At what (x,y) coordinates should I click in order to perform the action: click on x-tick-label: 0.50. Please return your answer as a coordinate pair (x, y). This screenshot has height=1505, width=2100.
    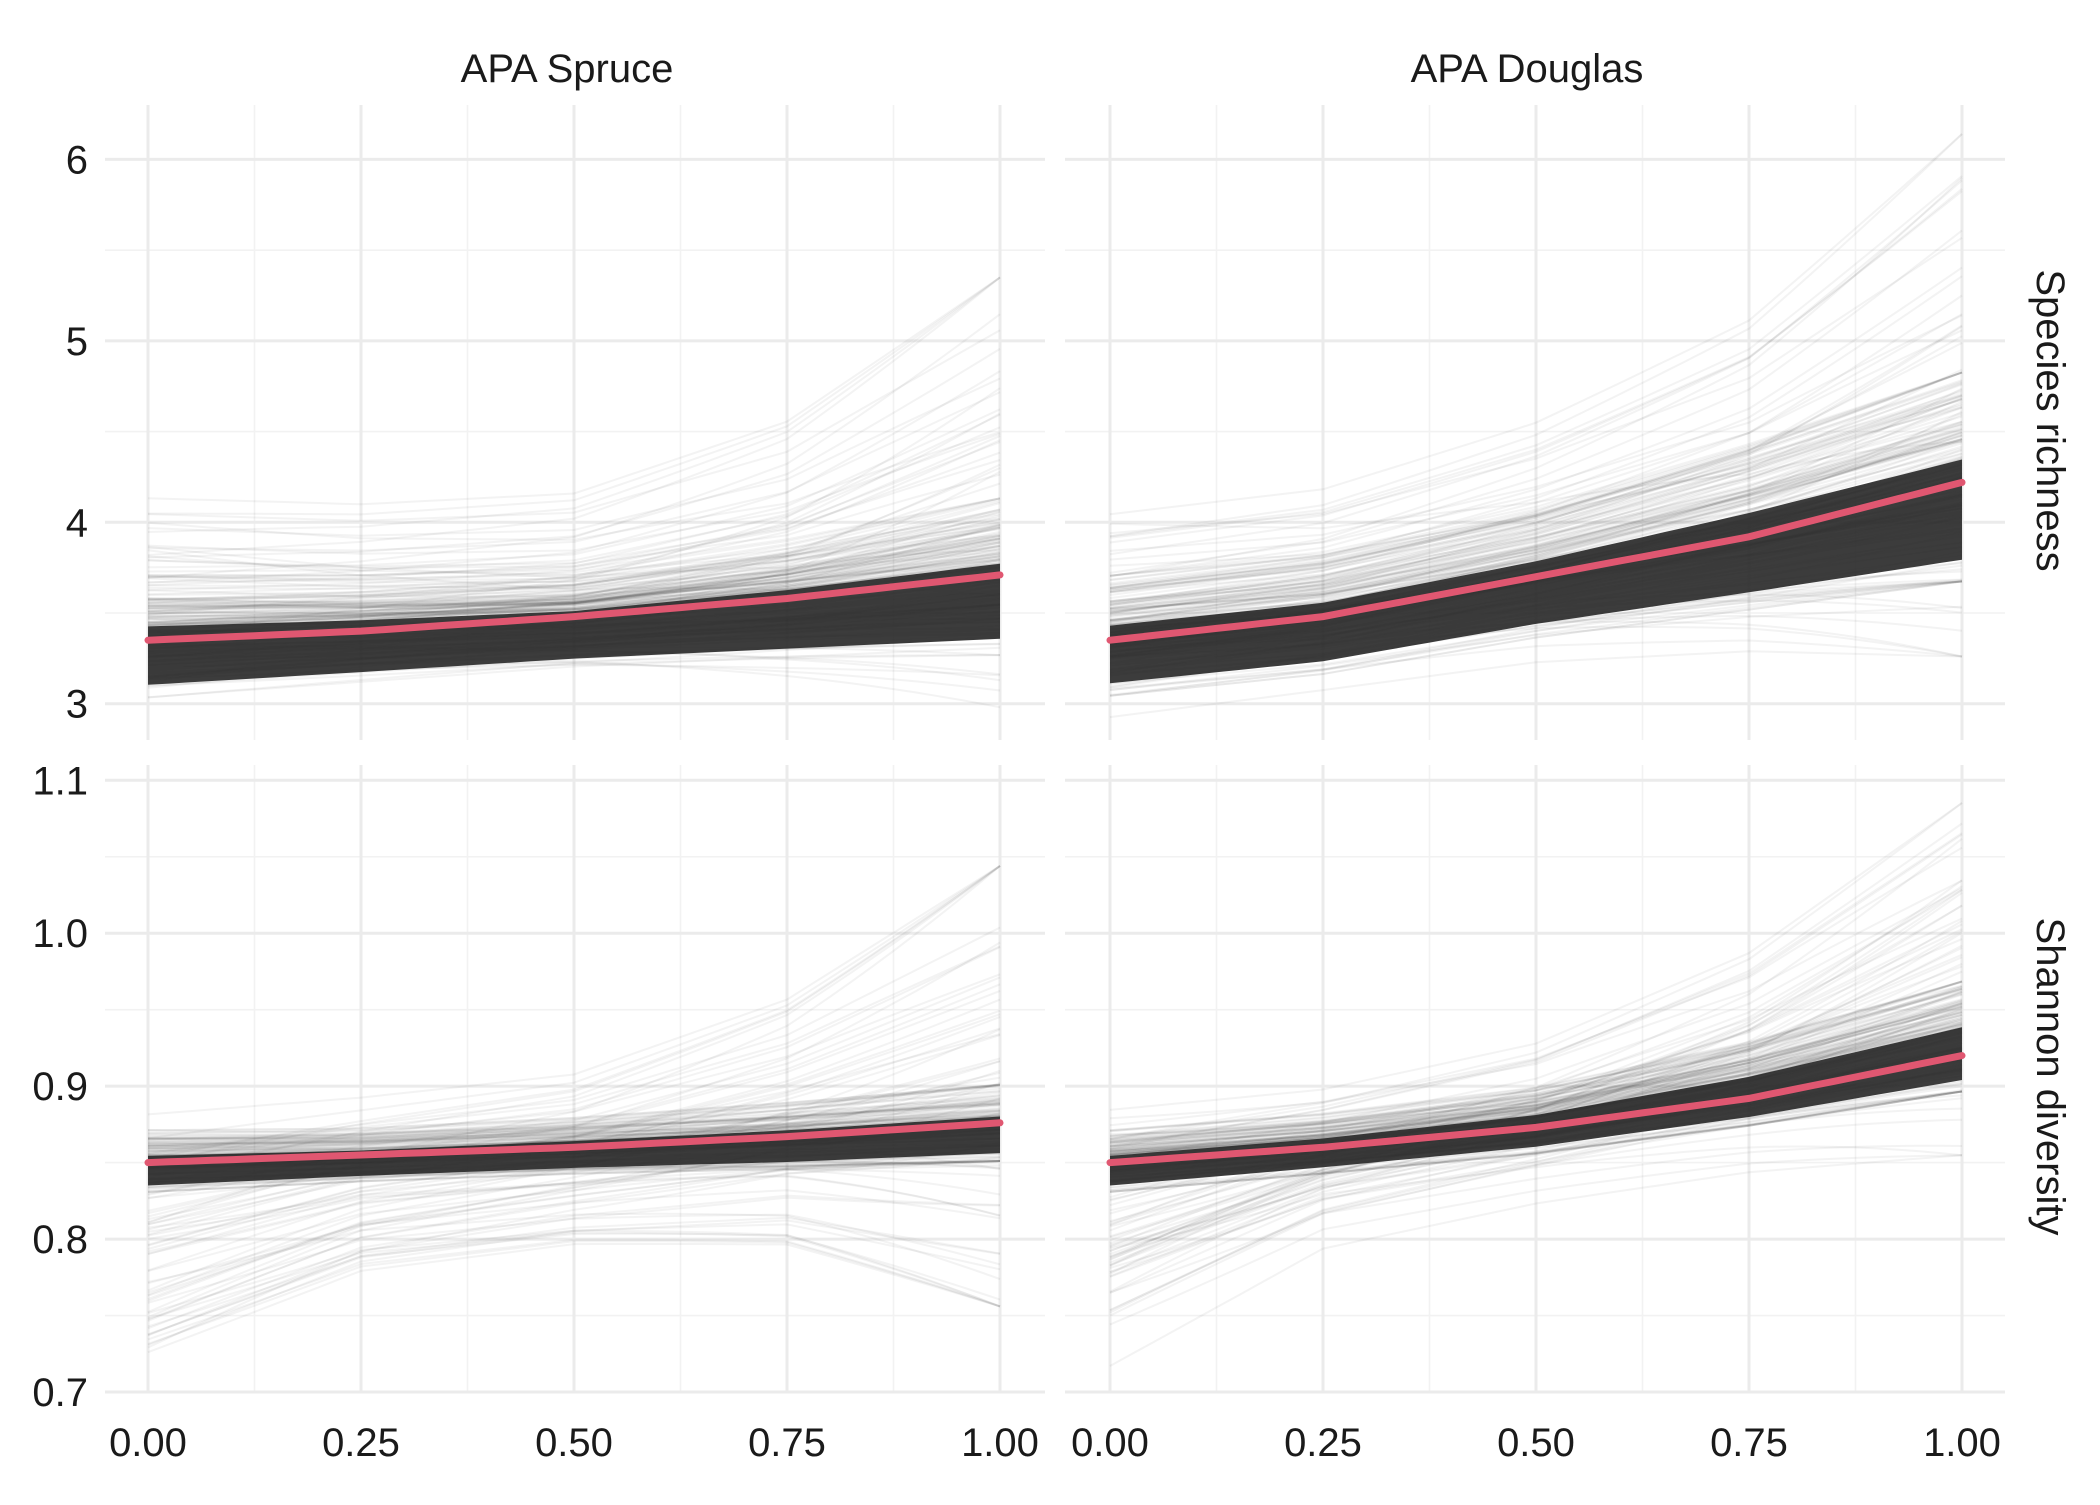
    Looking at the image, I should click on (574, 1443).